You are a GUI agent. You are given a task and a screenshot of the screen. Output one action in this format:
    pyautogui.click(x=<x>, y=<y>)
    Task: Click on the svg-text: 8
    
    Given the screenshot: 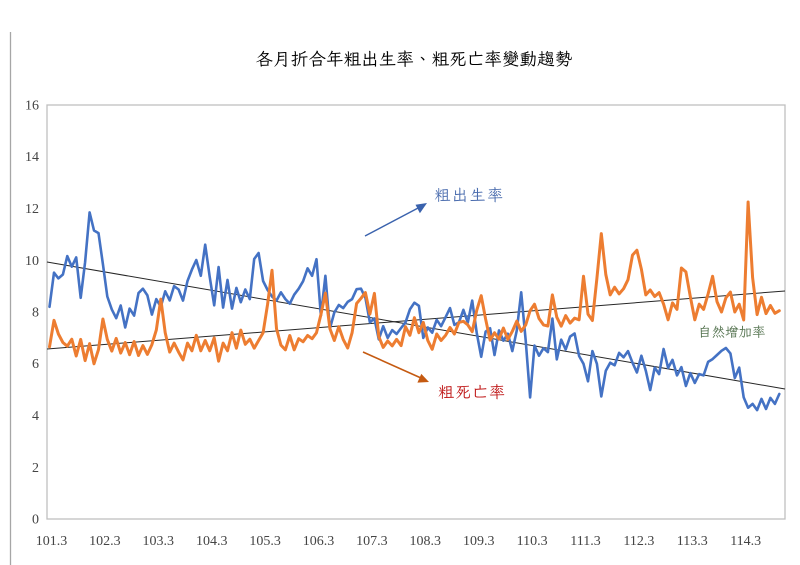 What is the action you would take?
    pyautogui.click(x=35, y=313)
    